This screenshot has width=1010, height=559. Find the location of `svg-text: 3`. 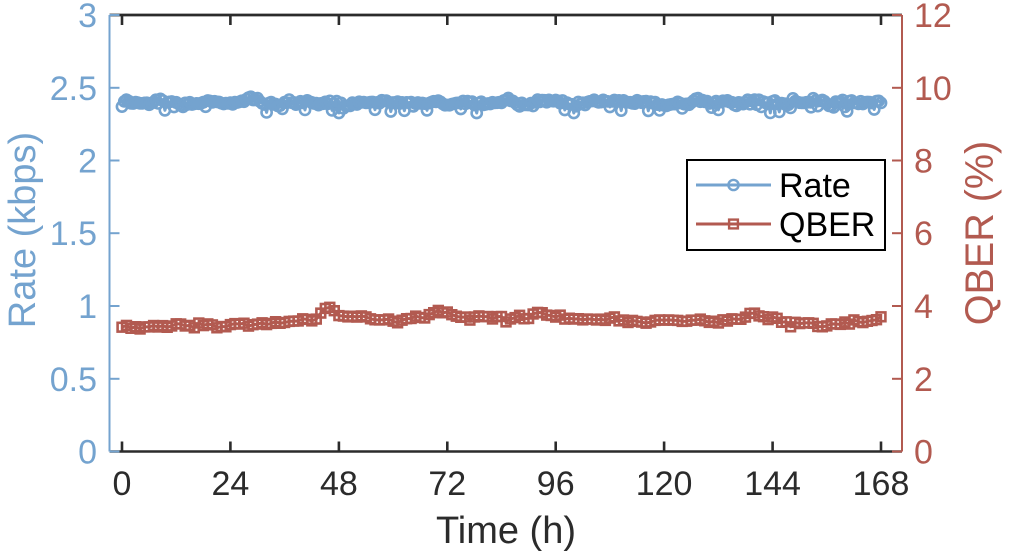

svg-text: 3 is located at coordinates (87, 17).